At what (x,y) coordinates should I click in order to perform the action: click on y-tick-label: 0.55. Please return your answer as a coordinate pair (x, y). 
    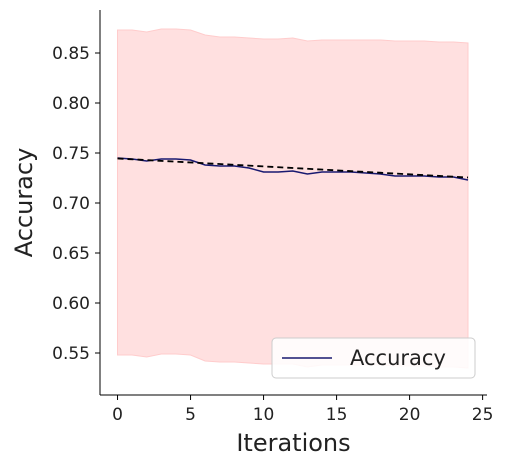
    Looking at the image, I should click on (71, 354).